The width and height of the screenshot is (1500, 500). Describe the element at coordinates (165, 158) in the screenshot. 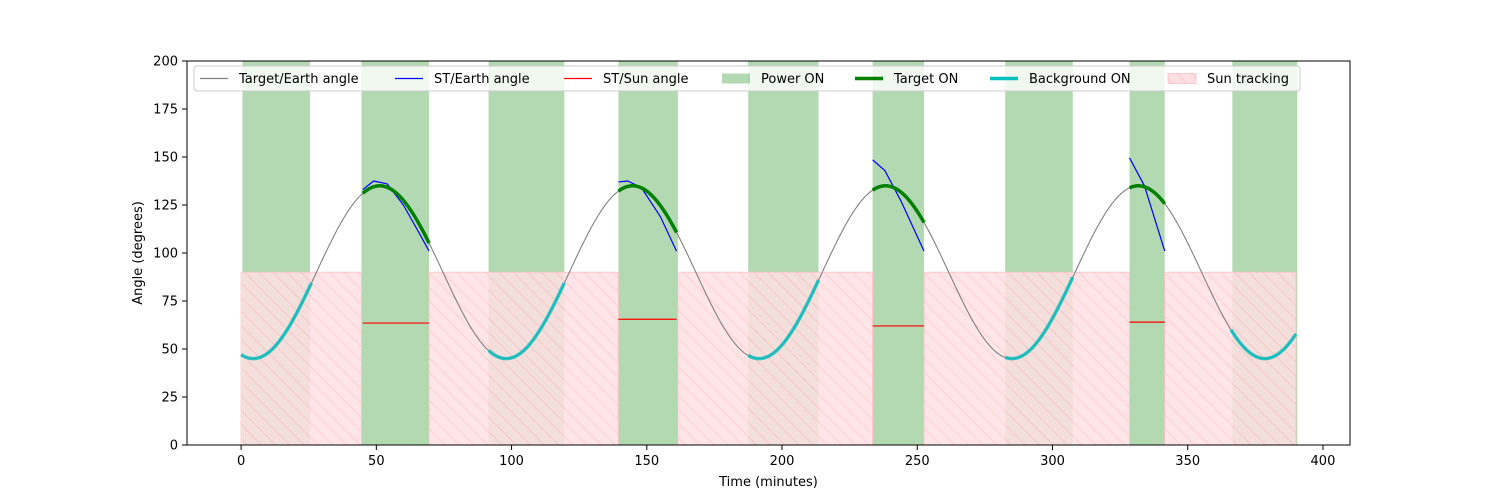

I see `y-tick-label: 150` at that location.